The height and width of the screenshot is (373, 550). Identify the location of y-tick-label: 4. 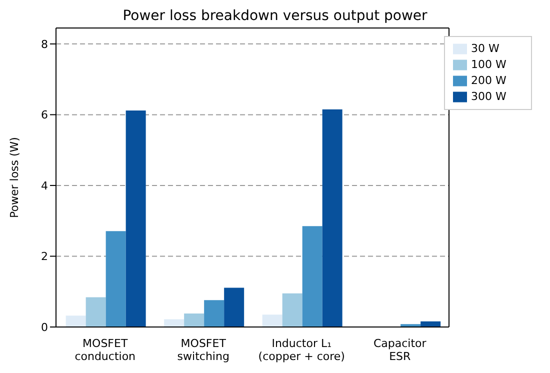
(44, 185).